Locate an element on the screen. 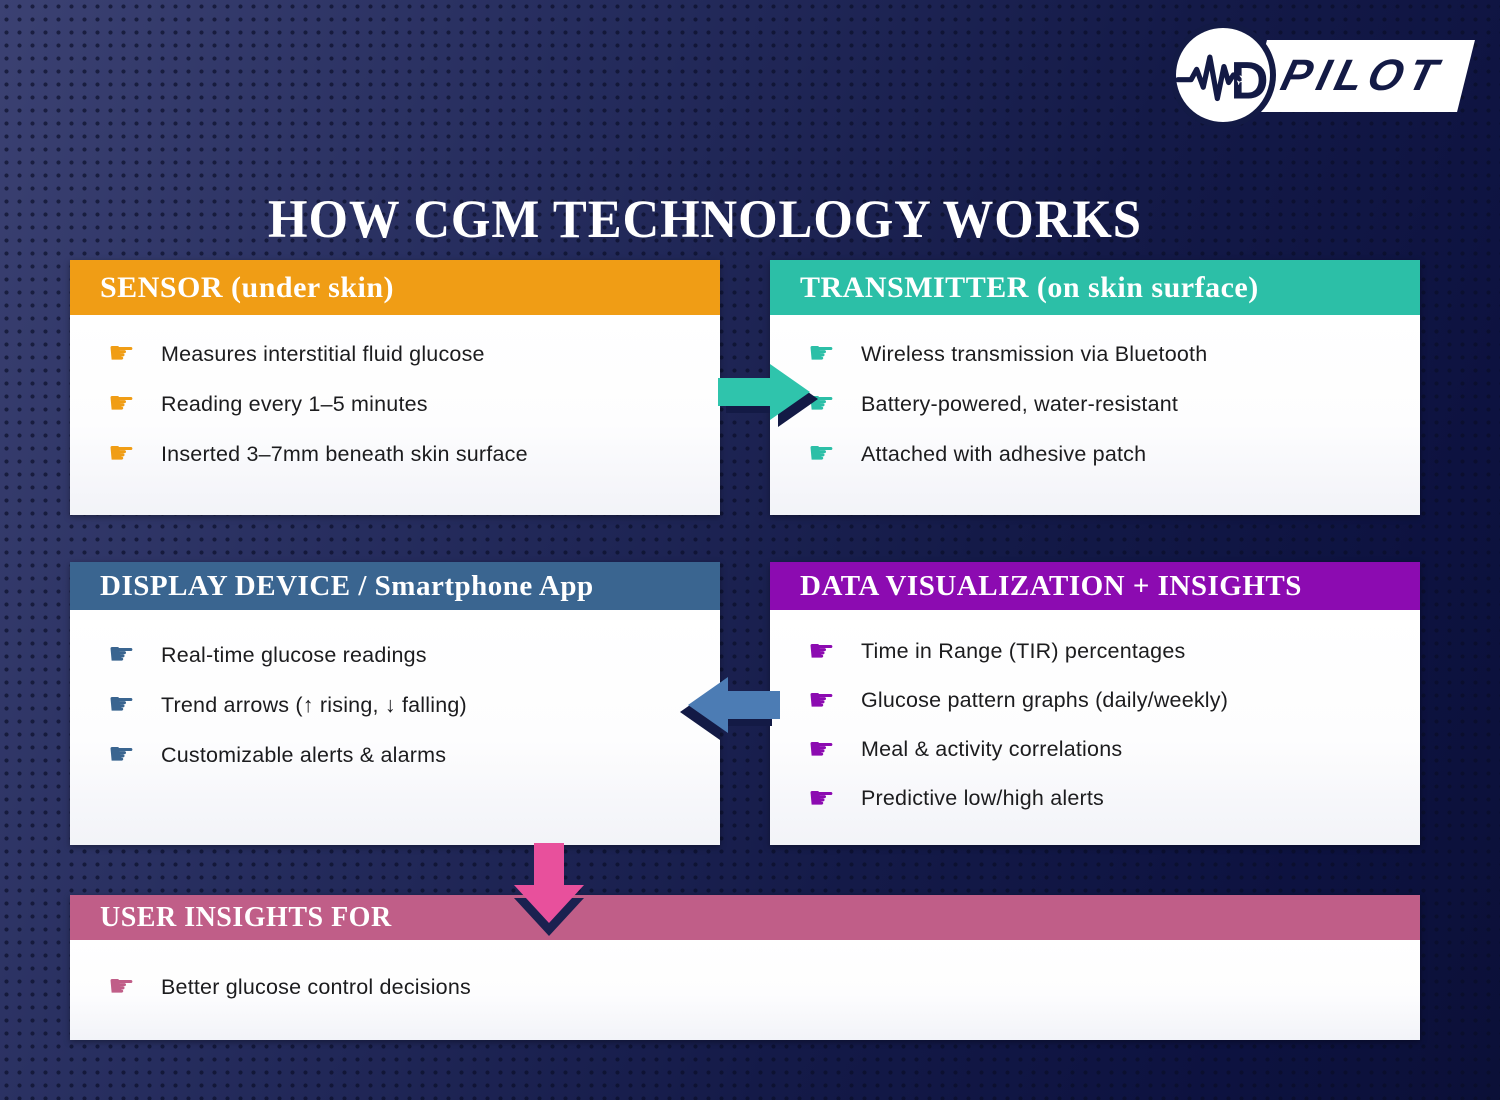  list-item-label: Time in Range (TIR) percentages is located at coordinates (1023, 651).